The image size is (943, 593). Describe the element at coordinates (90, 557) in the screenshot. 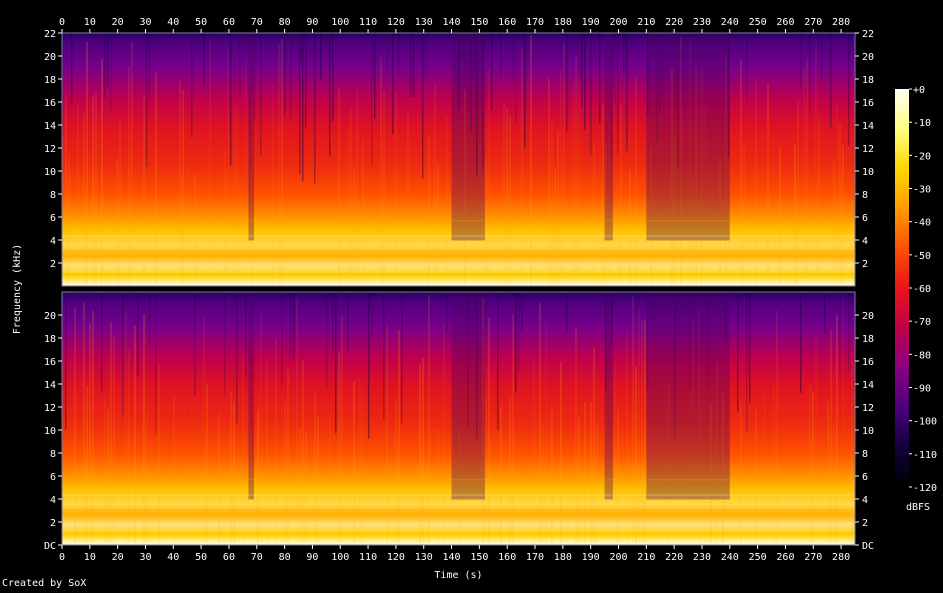

I see `x-tick-label-bottom: 10` at that location.